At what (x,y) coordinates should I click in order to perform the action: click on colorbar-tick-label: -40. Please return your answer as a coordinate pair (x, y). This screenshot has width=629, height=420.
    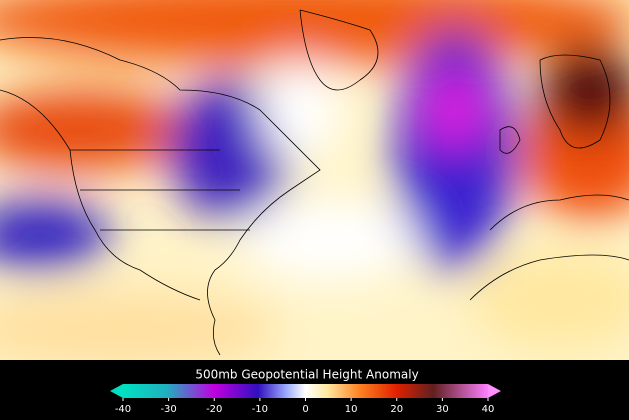
    Looking at the image, I should click on (123, 409).